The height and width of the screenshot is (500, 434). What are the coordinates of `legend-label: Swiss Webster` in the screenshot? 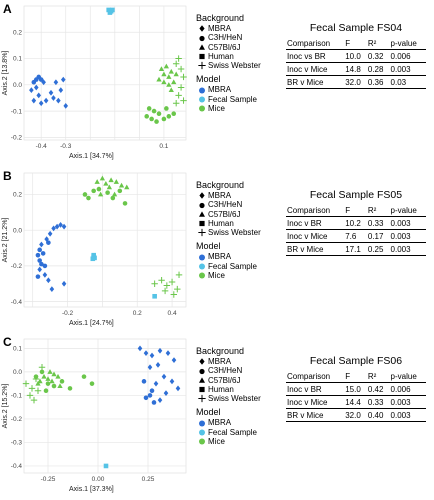 It's located at (234, 66).